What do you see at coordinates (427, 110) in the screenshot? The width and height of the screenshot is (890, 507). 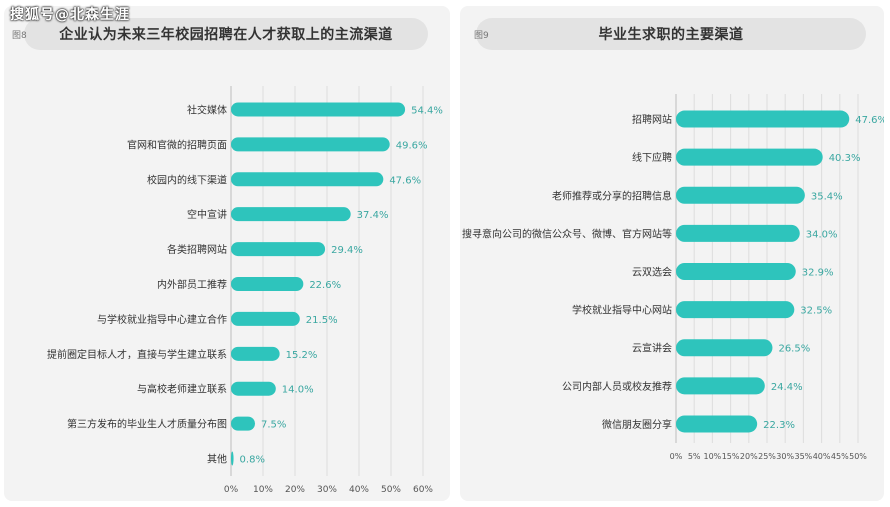 I see `data-label: 54.4%` at bounding box center [427, 110].